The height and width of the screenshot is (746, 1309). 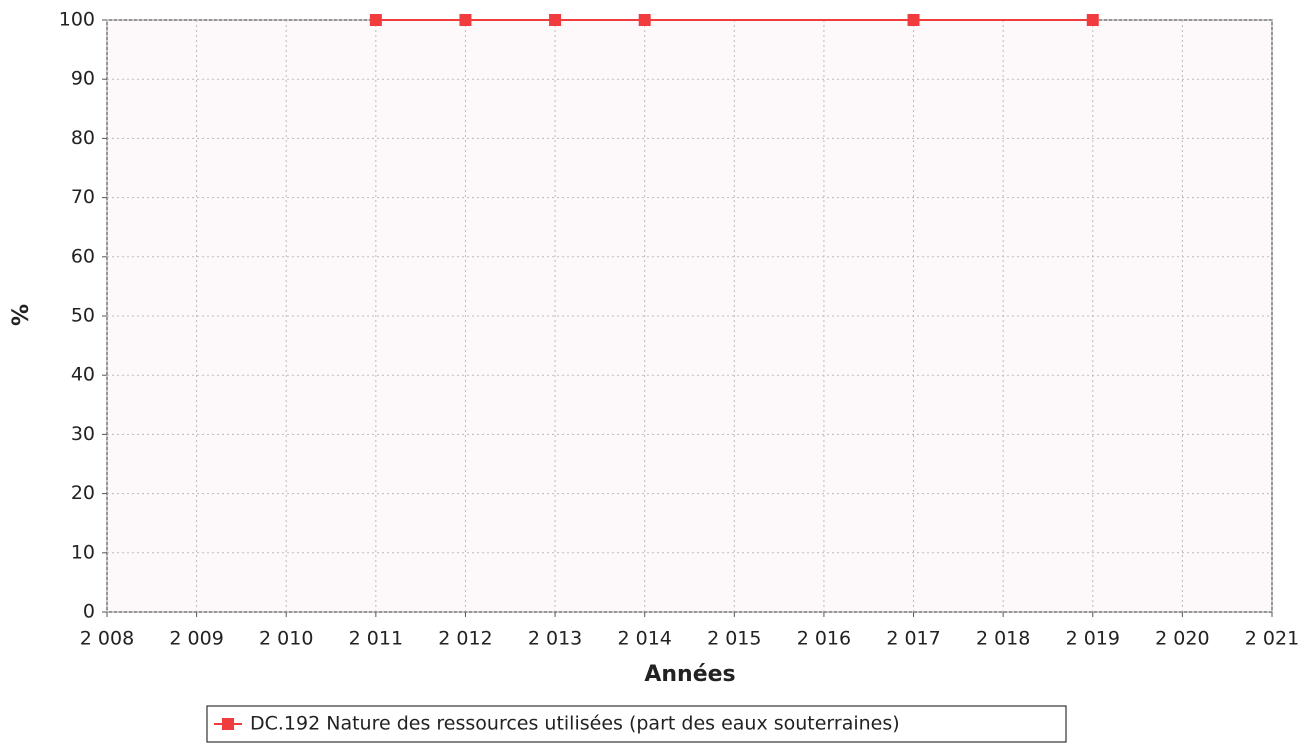 What do you see at coordinates (83, 493) in the screenshot?
I see `y-tick-label: 20` at bounding box center [83, 493].